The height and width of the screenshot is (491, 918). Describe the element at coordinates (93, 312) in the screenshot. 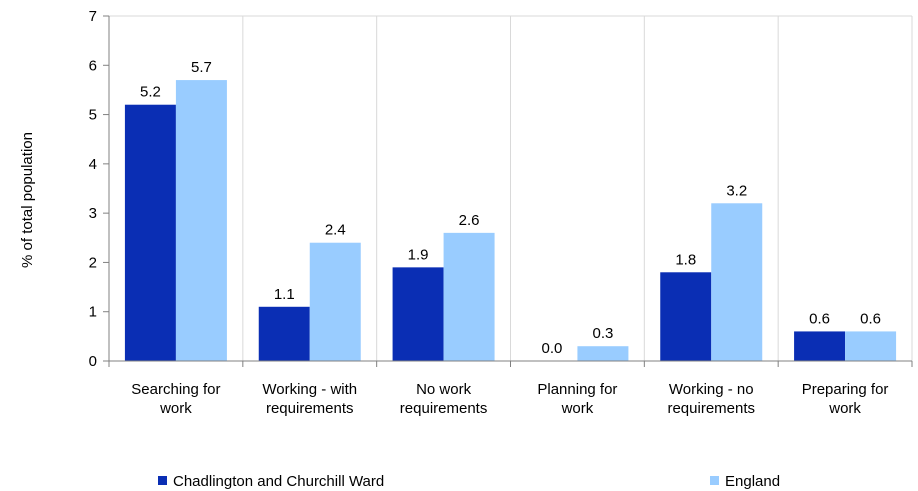

I see `y-tick-label: 1` at that location.